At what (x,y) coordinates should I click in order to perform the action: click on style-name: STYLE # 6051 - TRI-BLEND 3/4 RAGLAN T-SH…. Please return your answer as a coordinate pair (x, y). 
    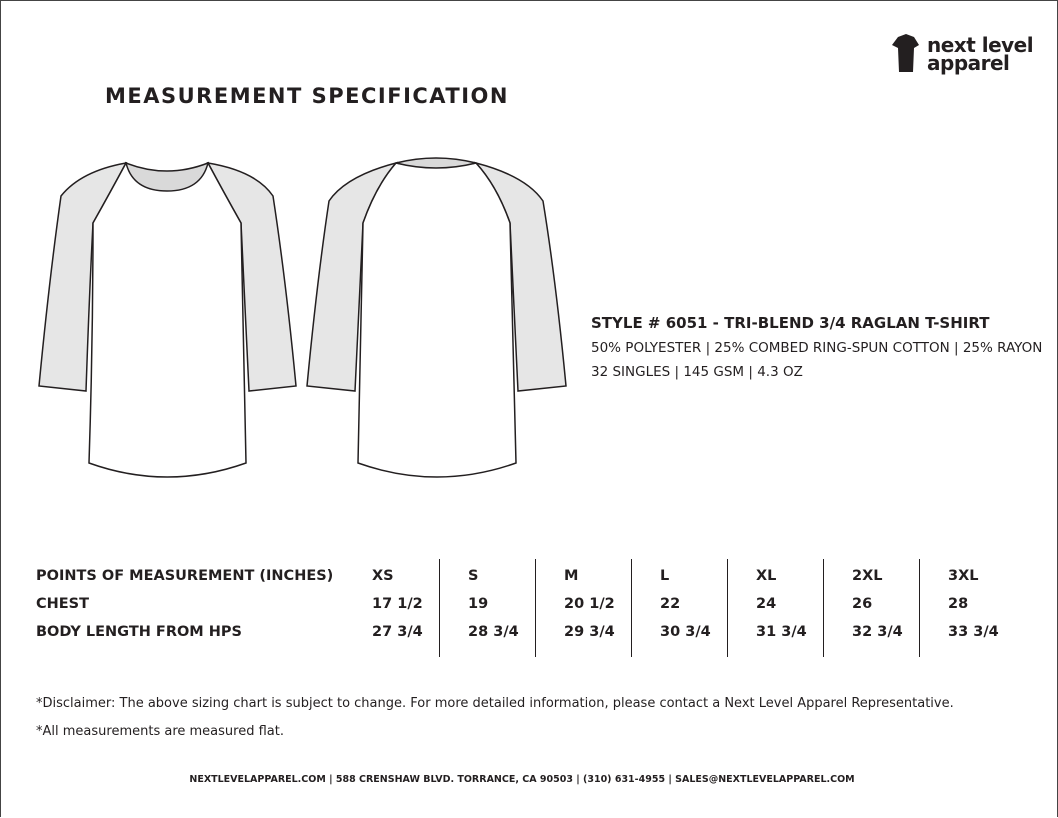
    Looking at the image, I should click on (790, 323).